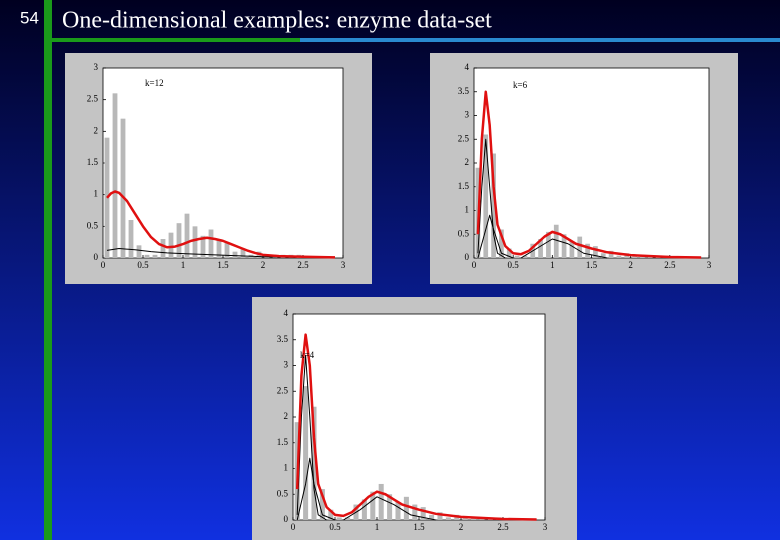 The width and height of the screenshot is (780, 545). I want to click on title-rule-accent, so click(540, 40).